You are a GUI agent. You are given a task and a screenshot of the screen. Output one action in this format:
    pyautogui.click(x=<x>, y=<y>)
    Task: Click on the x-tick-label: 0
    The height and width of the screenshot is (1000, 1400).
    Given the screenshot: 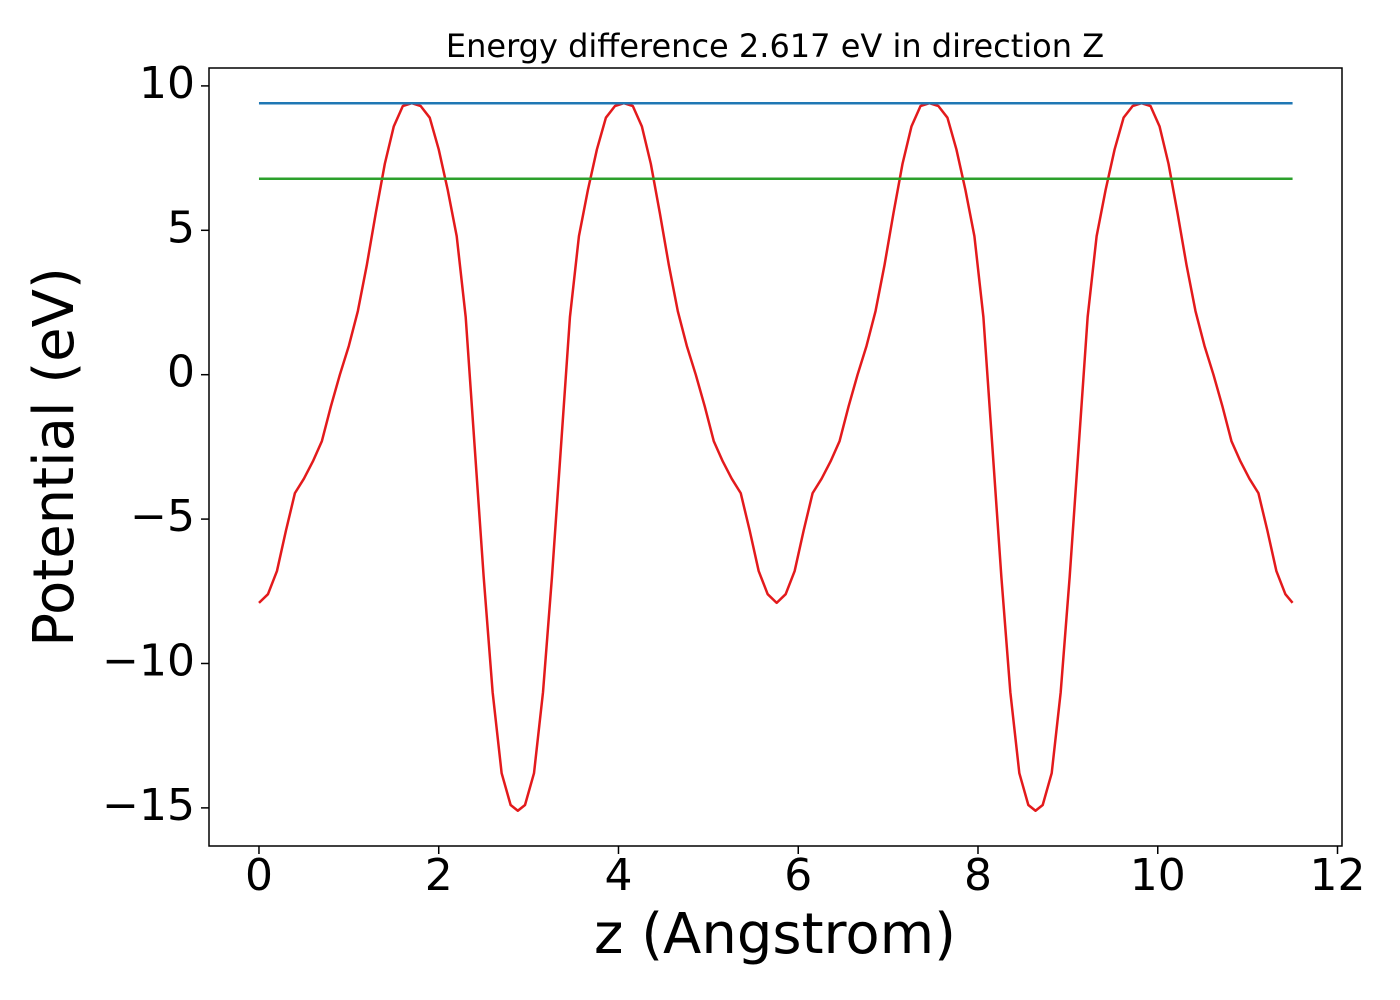 What is the action you would take?
    pyautogui.click(x=259, y=875)
    